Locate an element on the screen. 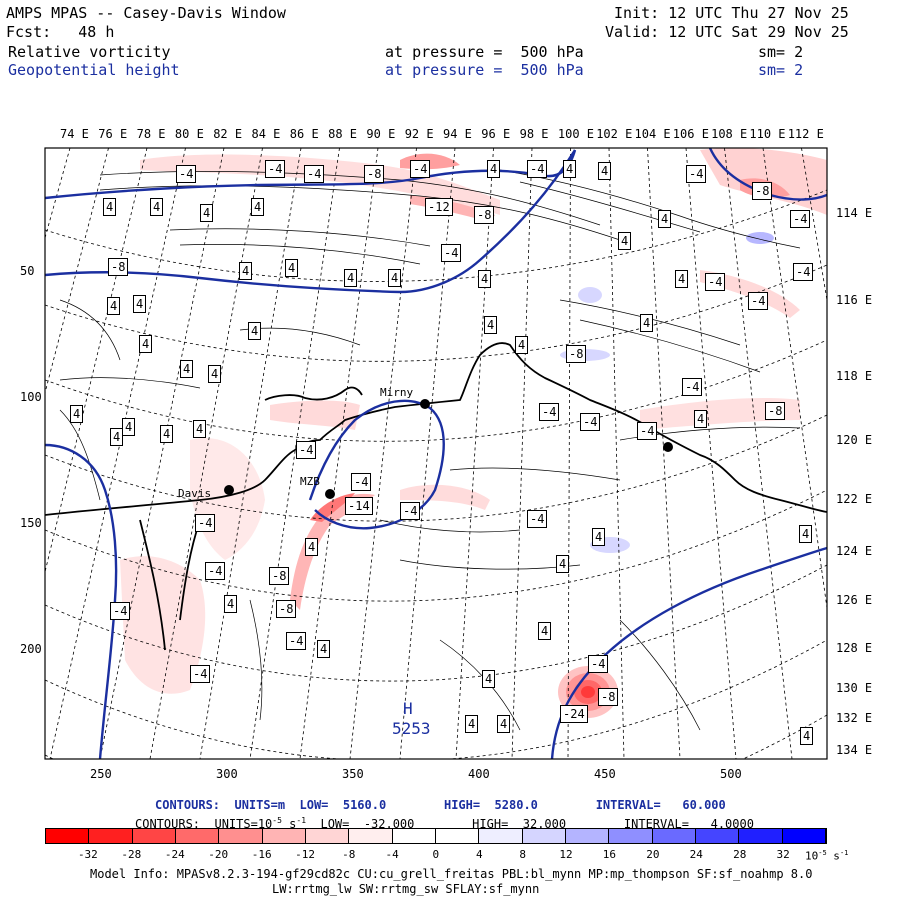  colorbar is located at coordinates (436, 836).